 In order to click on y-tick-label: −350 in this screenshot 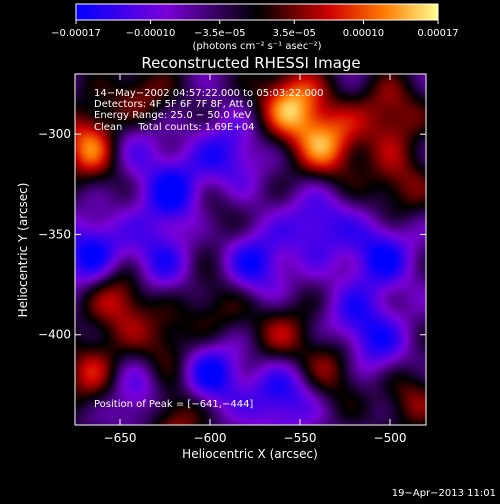, I will do `click(54, 234)`.